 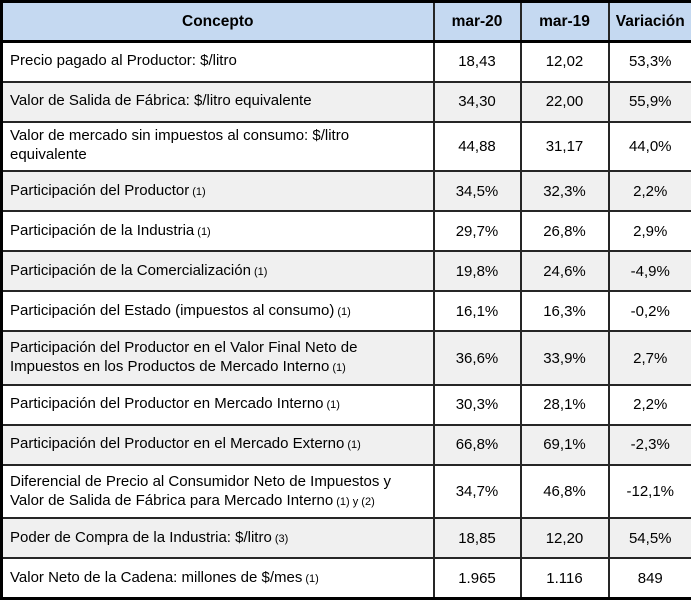 I want to click on footnote-marker: (1) y (2), so click(x=355, y=501).